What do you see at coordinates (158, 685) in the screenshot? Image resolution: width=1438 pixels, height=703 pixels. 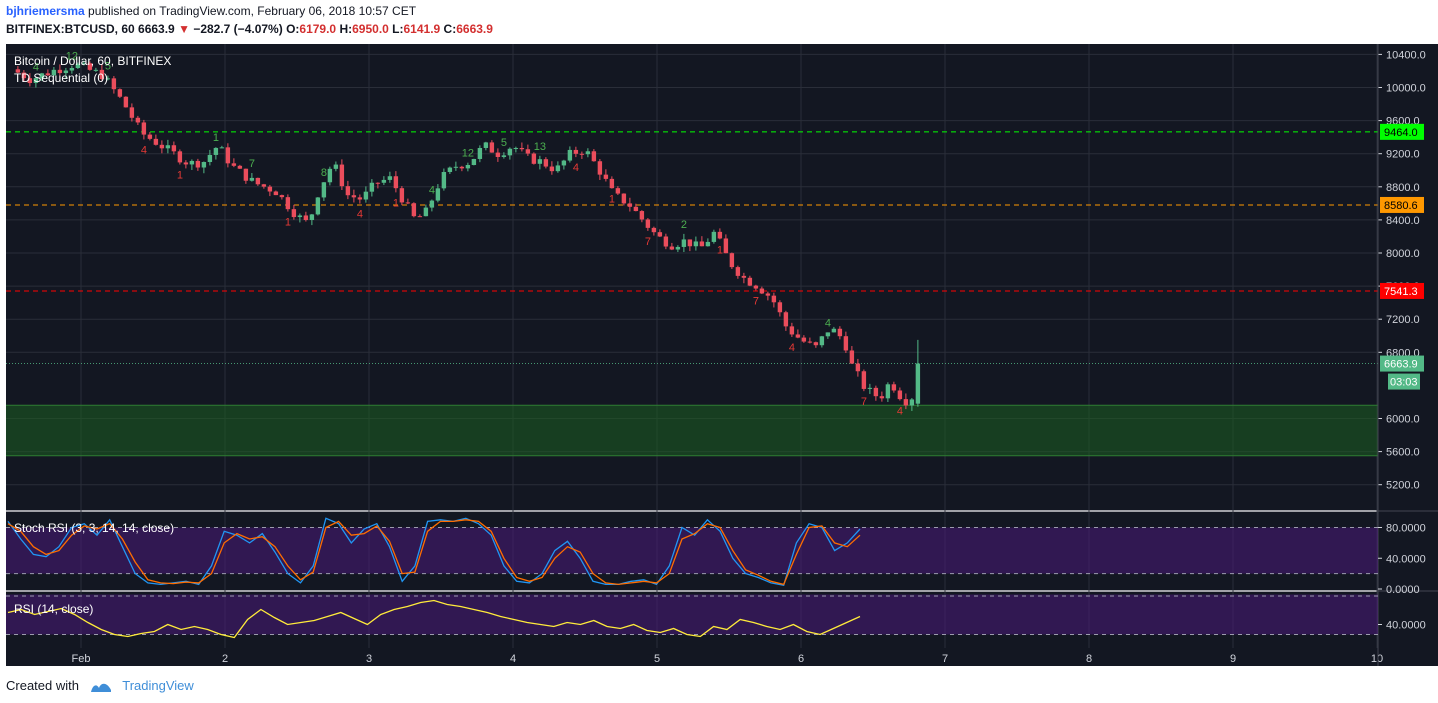 I see `tradingview-link: TradingView` at bounding box center [158, 685].